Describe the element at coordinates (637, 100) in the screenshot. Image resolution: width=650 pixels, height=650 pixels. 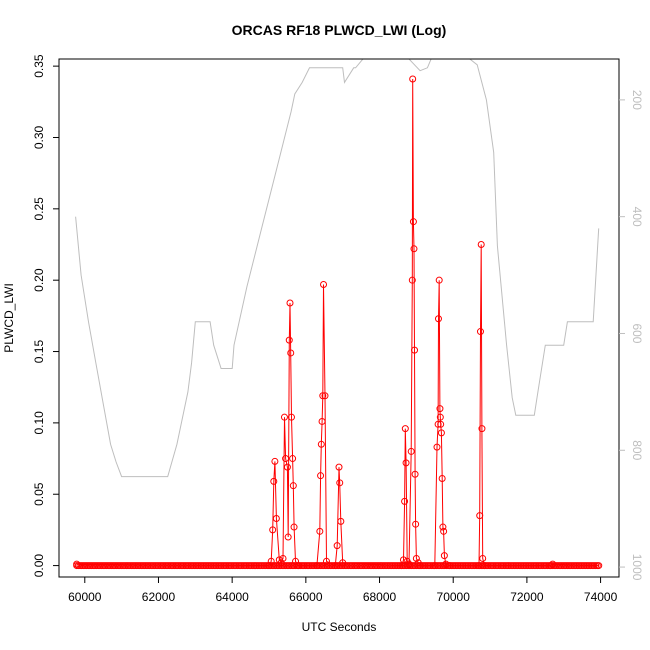
I see `y-right-tick-label: 200` at that location.